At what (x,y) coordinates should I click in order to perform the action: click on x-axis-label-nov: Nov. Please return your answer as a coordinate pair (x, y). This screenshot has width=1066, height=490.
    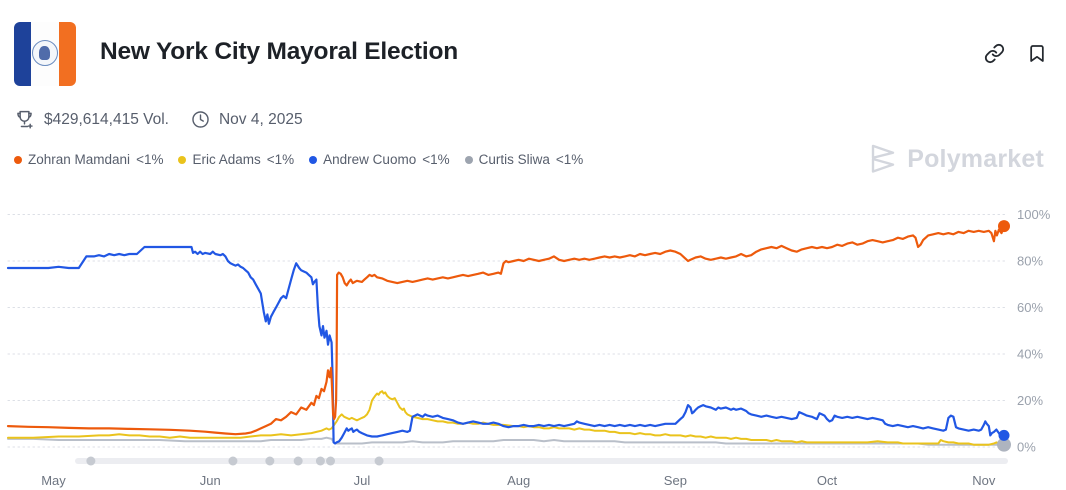
    Looking at the image, I should click on (984, 480).